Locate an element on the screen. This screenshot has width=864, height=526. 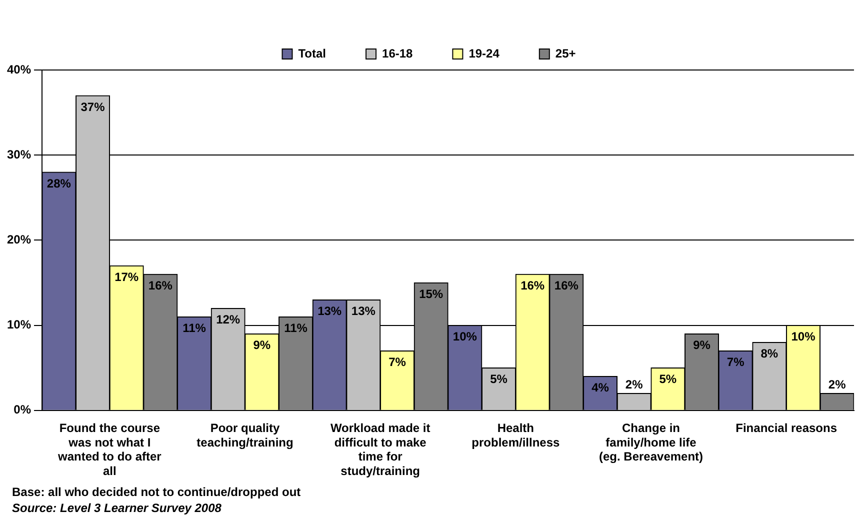
legend-label: 16-18 is located at coordinates (398, 53).